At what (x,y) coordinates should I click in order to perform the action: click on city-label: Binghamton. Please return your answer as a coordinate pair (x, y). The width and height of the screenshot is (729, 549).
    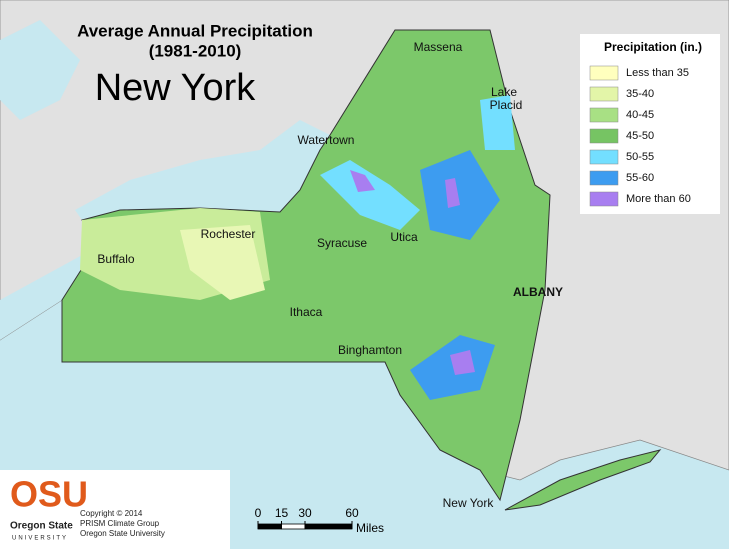
    Looking at the image, I should click on (370, 350).